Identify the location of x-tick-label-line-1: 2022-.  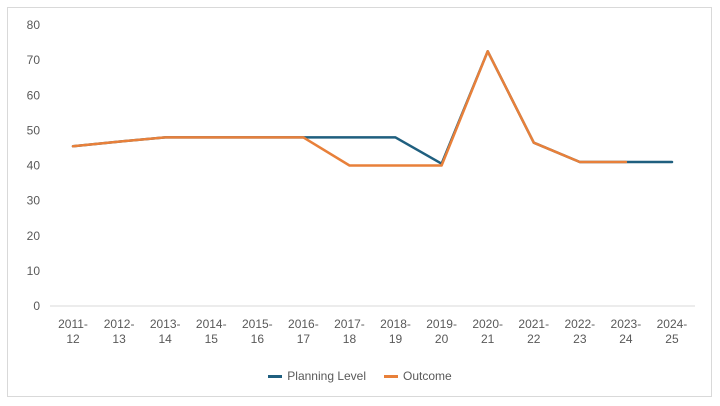
(579, 324).